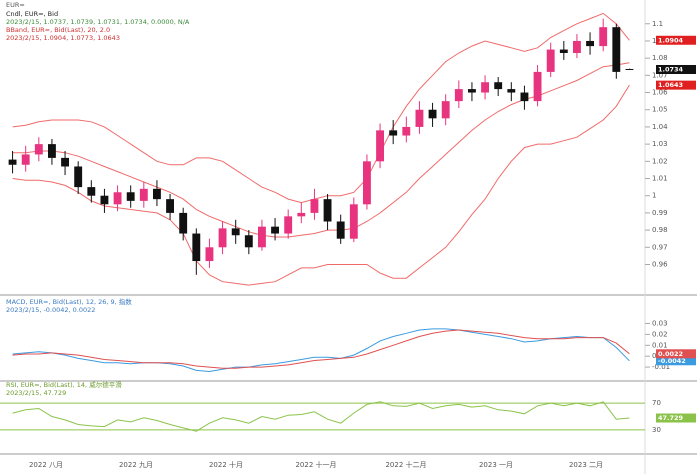 The height and width of the screenshot is (474, 697). What do you see at coordinates (656, 403) in the screenshot?
I see `y-tick-label: 70` at bounding box center [656, 403].